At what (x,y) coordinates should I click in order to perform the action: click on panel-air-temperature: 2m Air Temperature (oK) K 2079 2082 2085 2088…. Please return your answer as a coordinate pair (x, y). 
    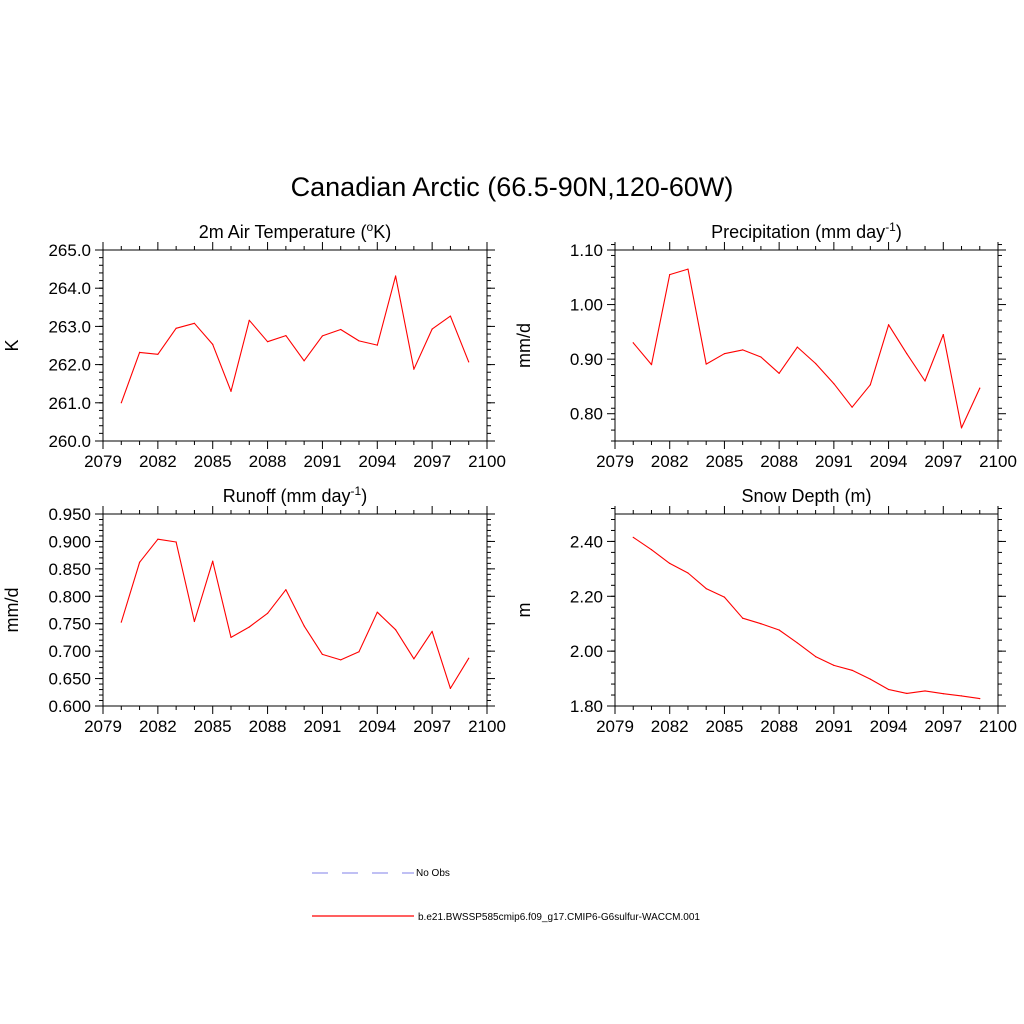
    Looking at the image, I should click on (254, 345).